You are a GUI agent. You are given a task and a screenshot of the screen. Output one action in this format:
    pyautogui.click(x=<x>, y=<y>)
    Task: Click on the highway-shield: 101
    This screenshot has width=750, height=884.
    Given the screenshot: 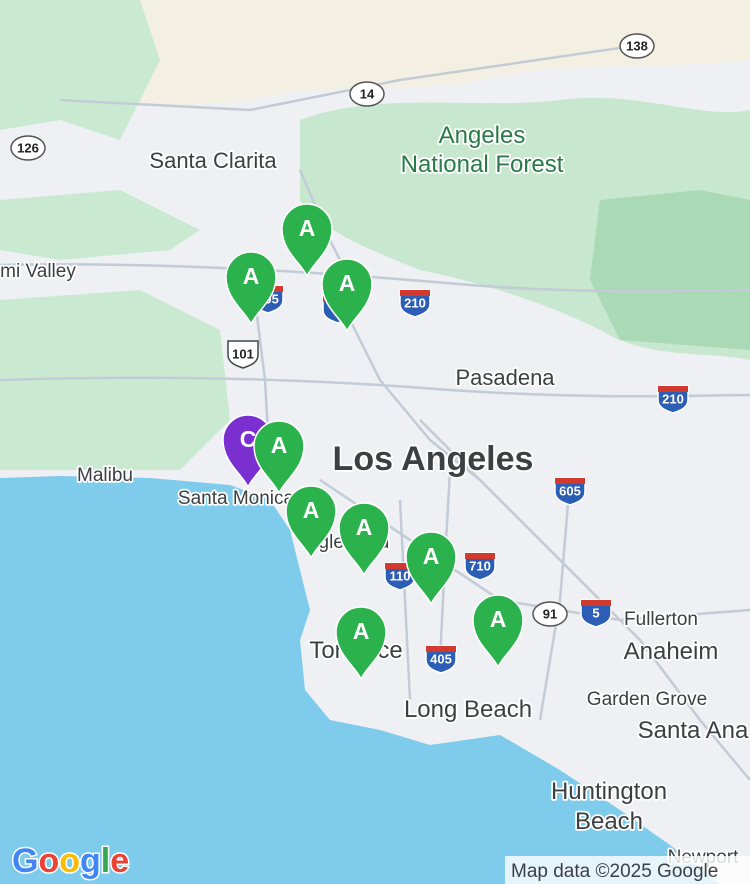 What is the action you would take?
    pyautogui.click(x=243, y=354)
    